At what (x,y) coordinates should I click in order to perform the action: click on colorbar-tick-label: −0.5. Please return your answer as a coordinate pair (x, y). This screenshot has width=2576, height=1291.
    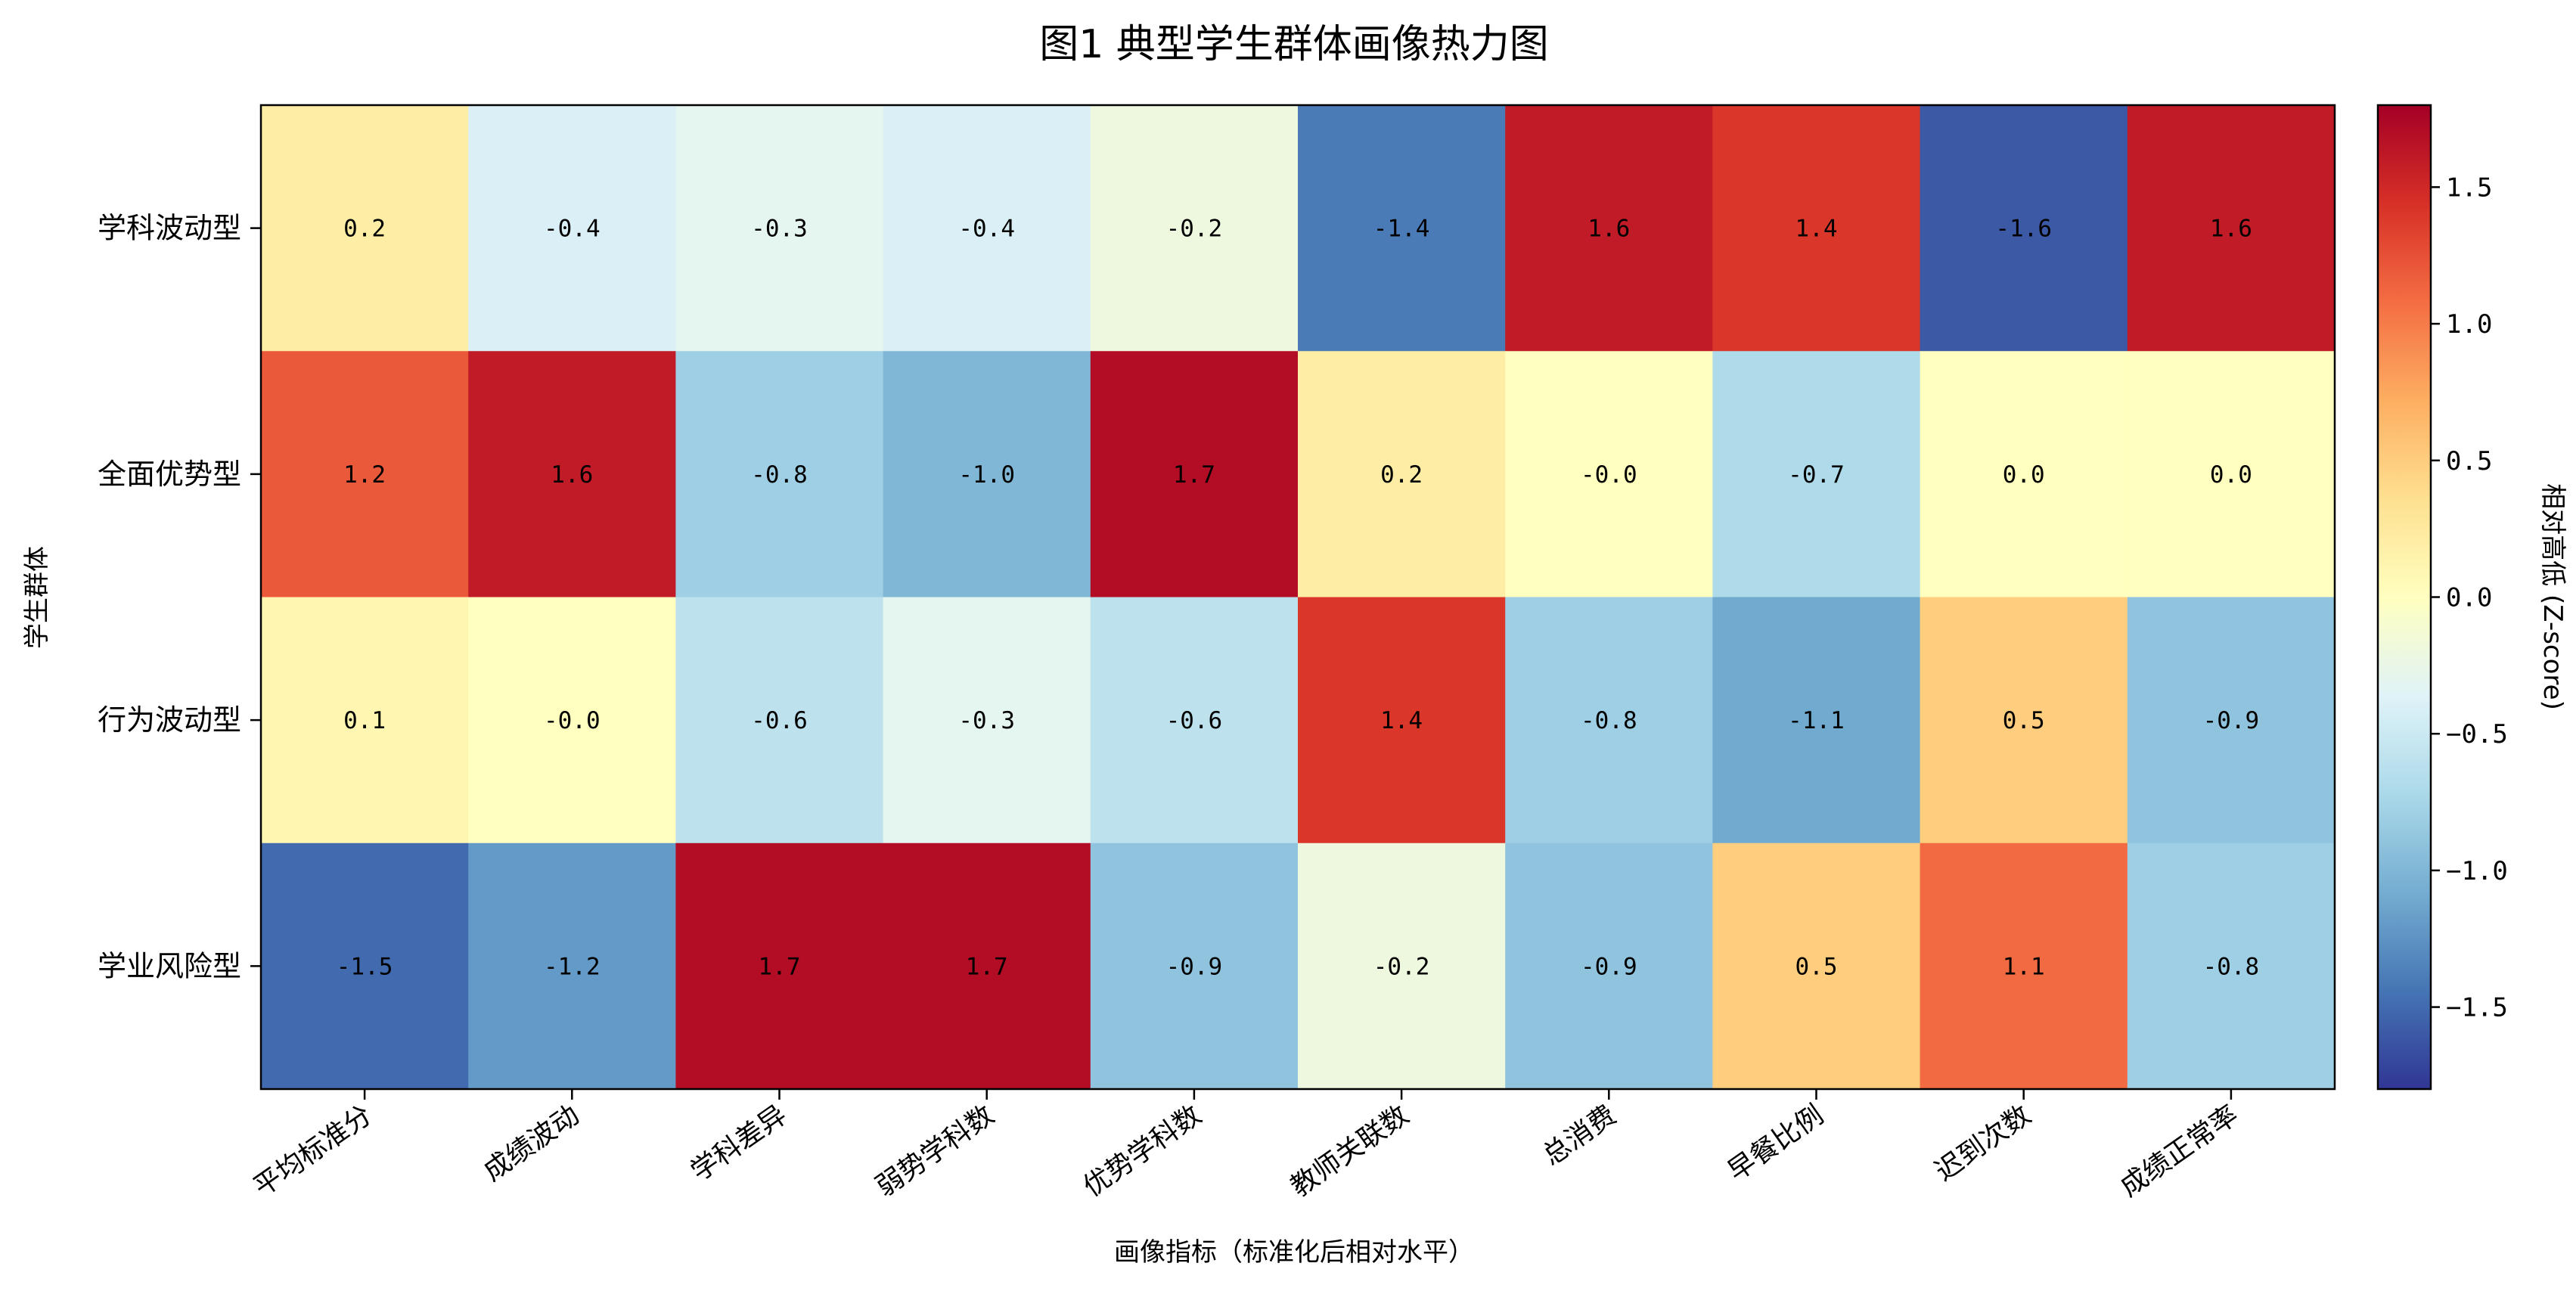
    Looking at the image, I should click on (2477, 734).